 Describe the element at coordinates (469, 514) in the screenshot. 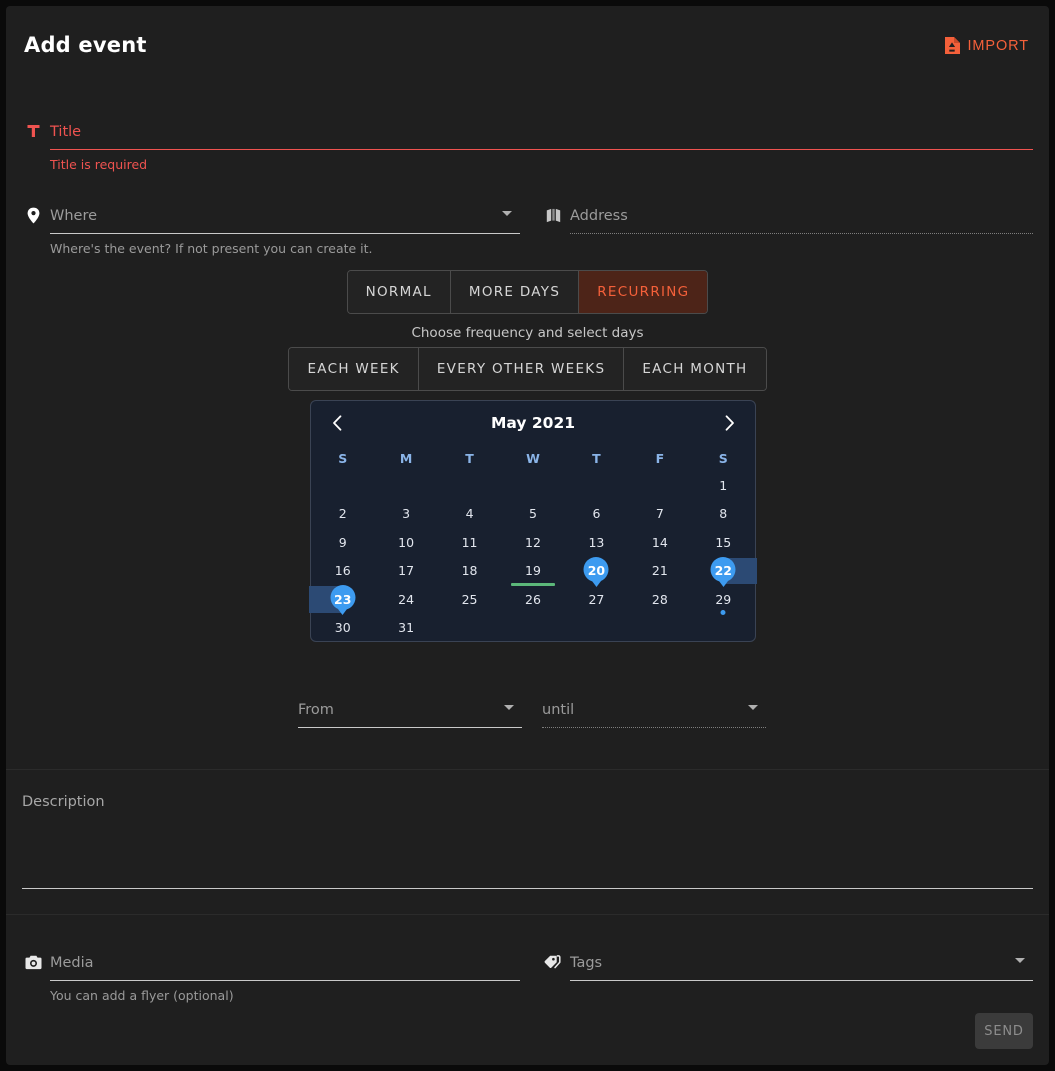

I see `calendar-day-4: 4` at that location.